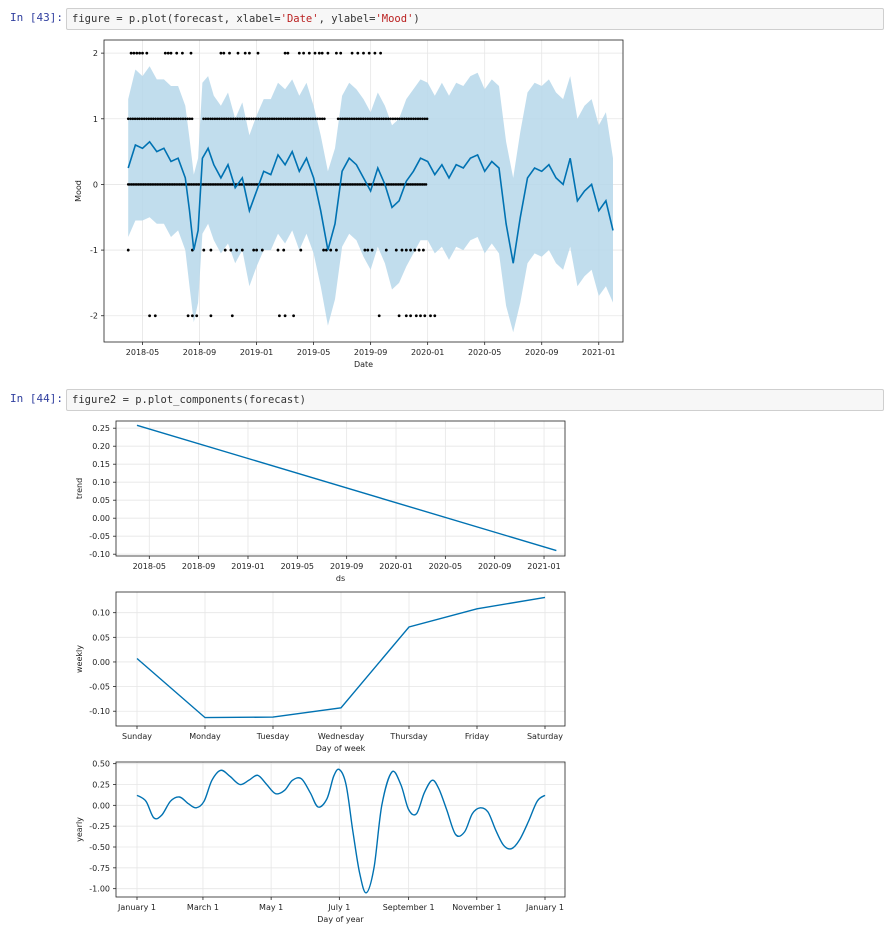 Image resolution: width=891 pixels, height=936 pixels. I want to click on x-tick-label: November 1, so click(476, 907).